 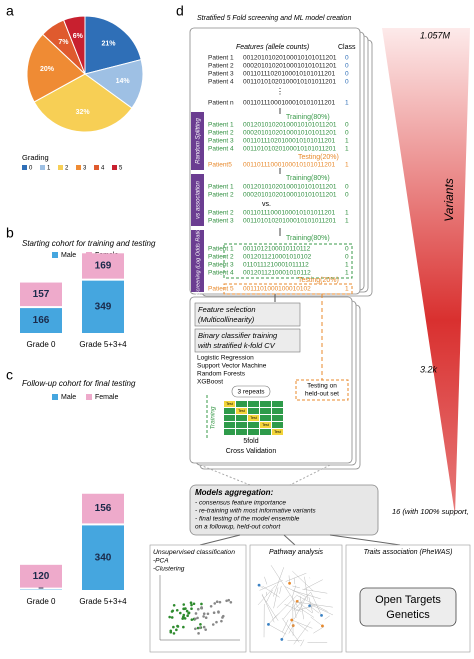 What do you see at coordinates (103, 266) in the screenshot?
I see `bar-value: 169` at bounding box center [103, 266].